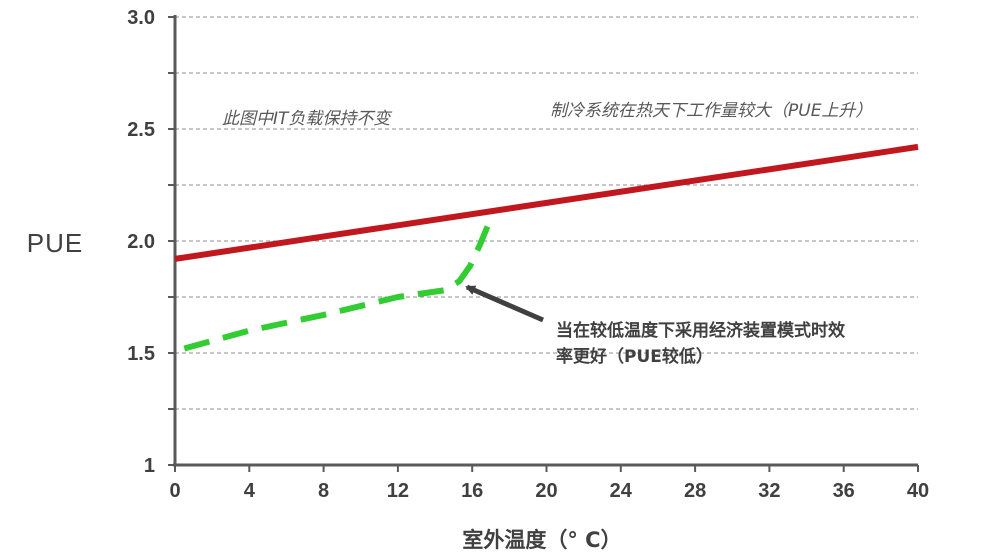  I want to click on x-axis-label: 室外温度（° C）, so click(541, 540).